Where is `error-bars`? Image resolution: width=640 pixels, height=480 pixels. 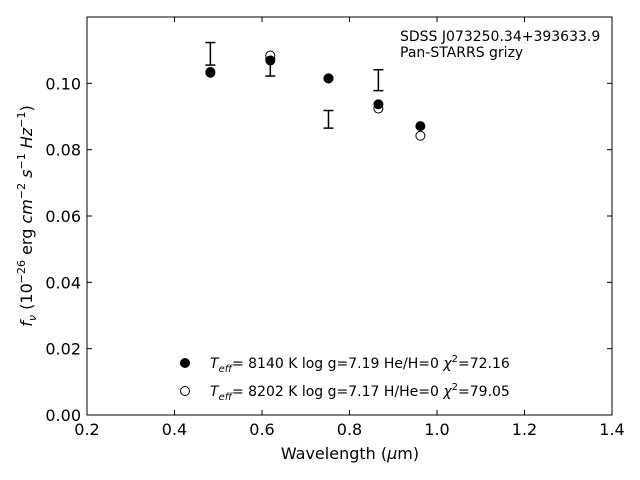
error-bars is located at coordinates (294, 85).